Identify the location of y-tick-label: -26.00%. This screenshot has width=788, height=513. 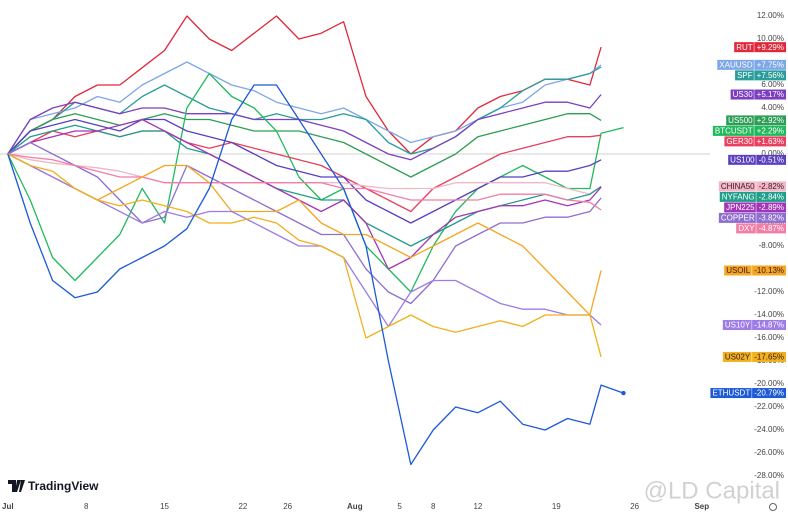
(769, 452).